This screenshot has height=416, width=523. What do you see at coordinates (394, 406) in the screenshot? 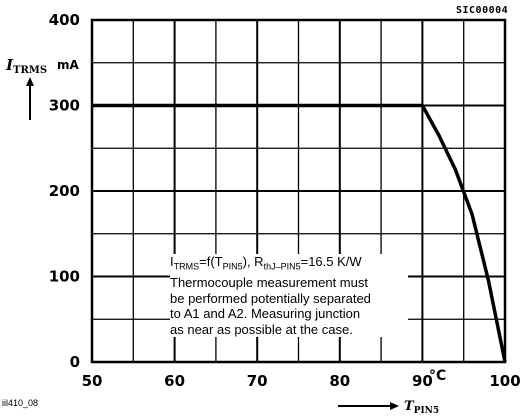
I see `x-axis-arrowhead` at bounding box center [394, 406].